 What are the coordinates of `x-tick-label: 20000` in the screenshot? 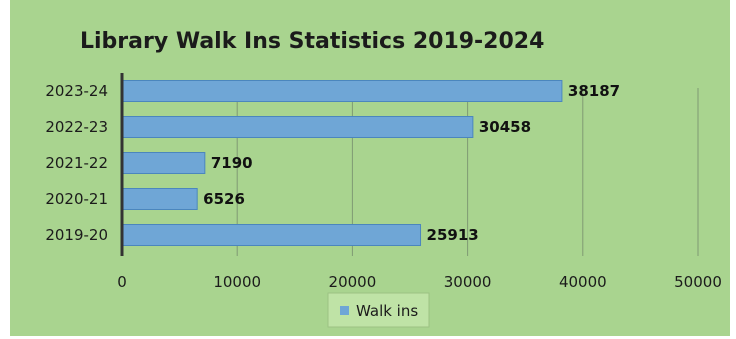 It's located at (353, 282).